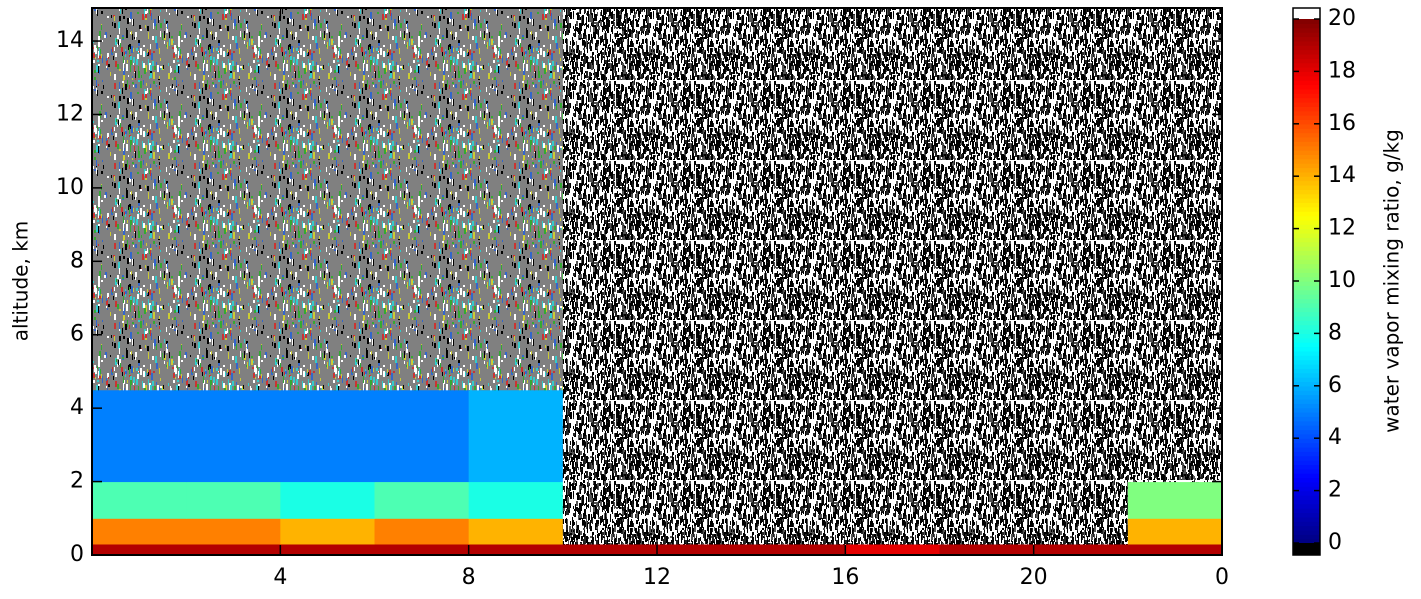 This screenshot has width=1421, height=599. What do you see at coordinates (657, 577) in the screenshot?
I see `x-tick-label: 12` at bounding box center [657, 577].